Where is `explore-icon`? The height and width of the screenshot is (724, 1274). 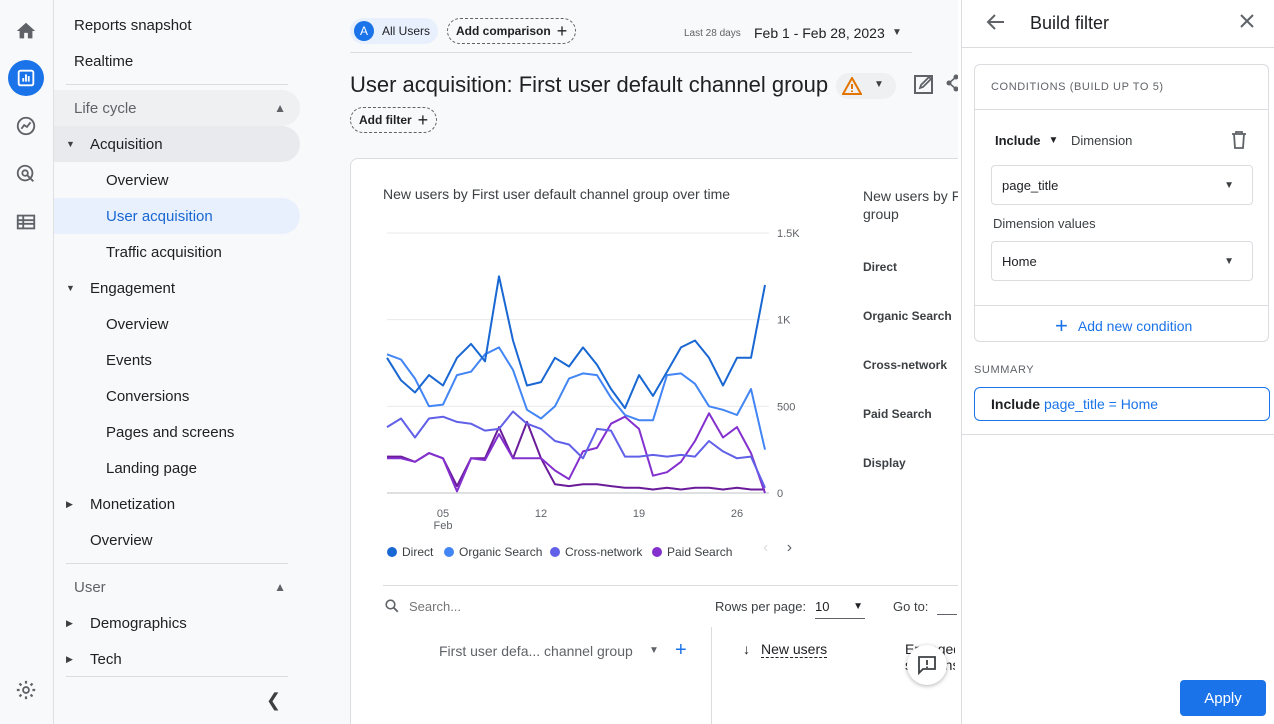
explore-icon is located at coordinates (26, 126).